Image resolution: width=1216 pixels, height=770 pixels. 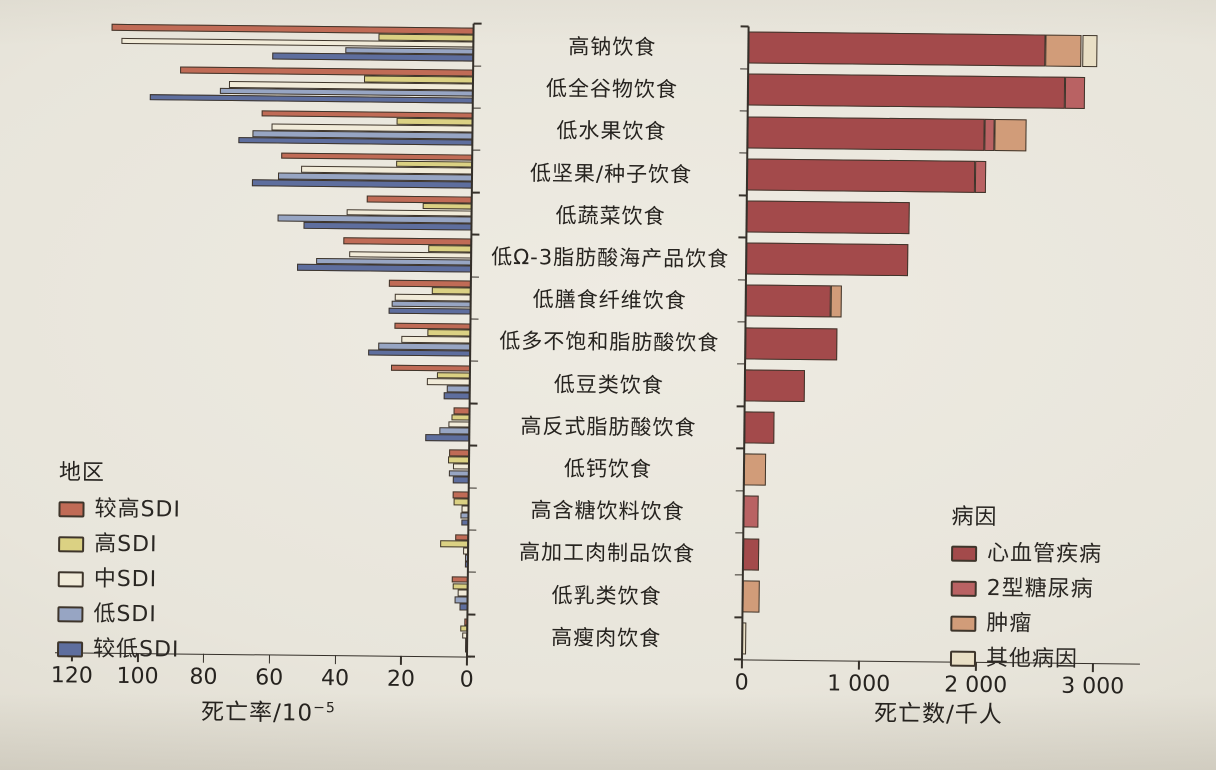 What do you see at coordinates (609, 300) in the screenshot?
I see `category-label: 低膳食纤维饮食` at bounding box center [609, 300].